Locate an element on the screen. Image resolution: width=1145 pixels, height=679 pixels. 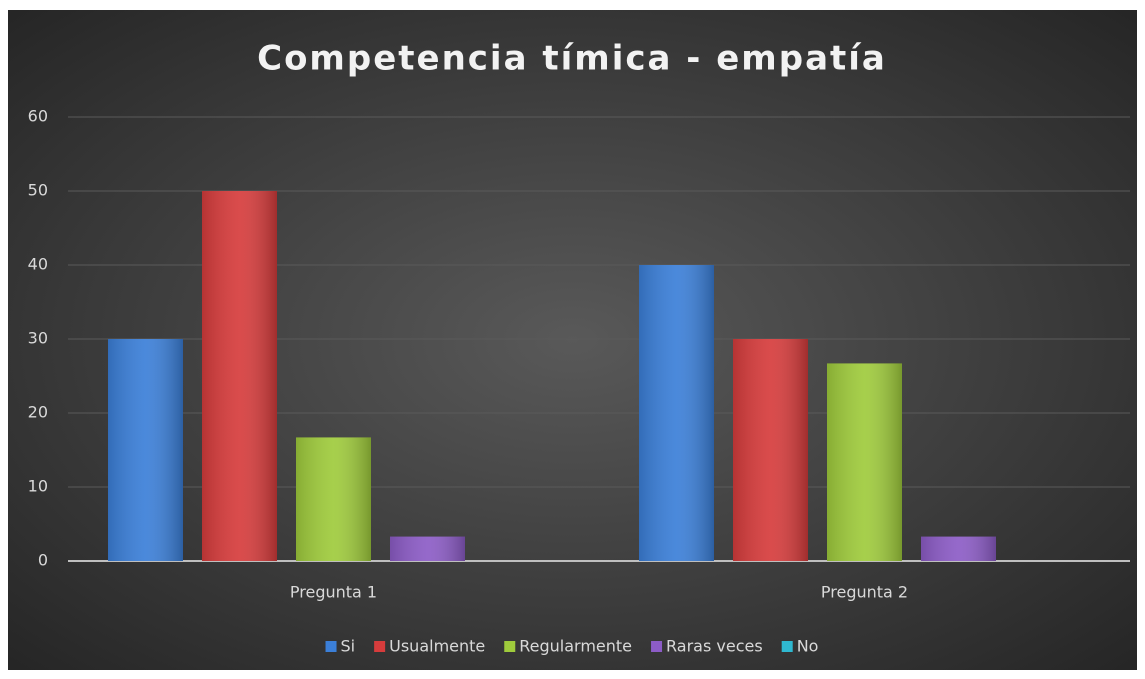
legend-label: Si is located at coordinates (348, 646).